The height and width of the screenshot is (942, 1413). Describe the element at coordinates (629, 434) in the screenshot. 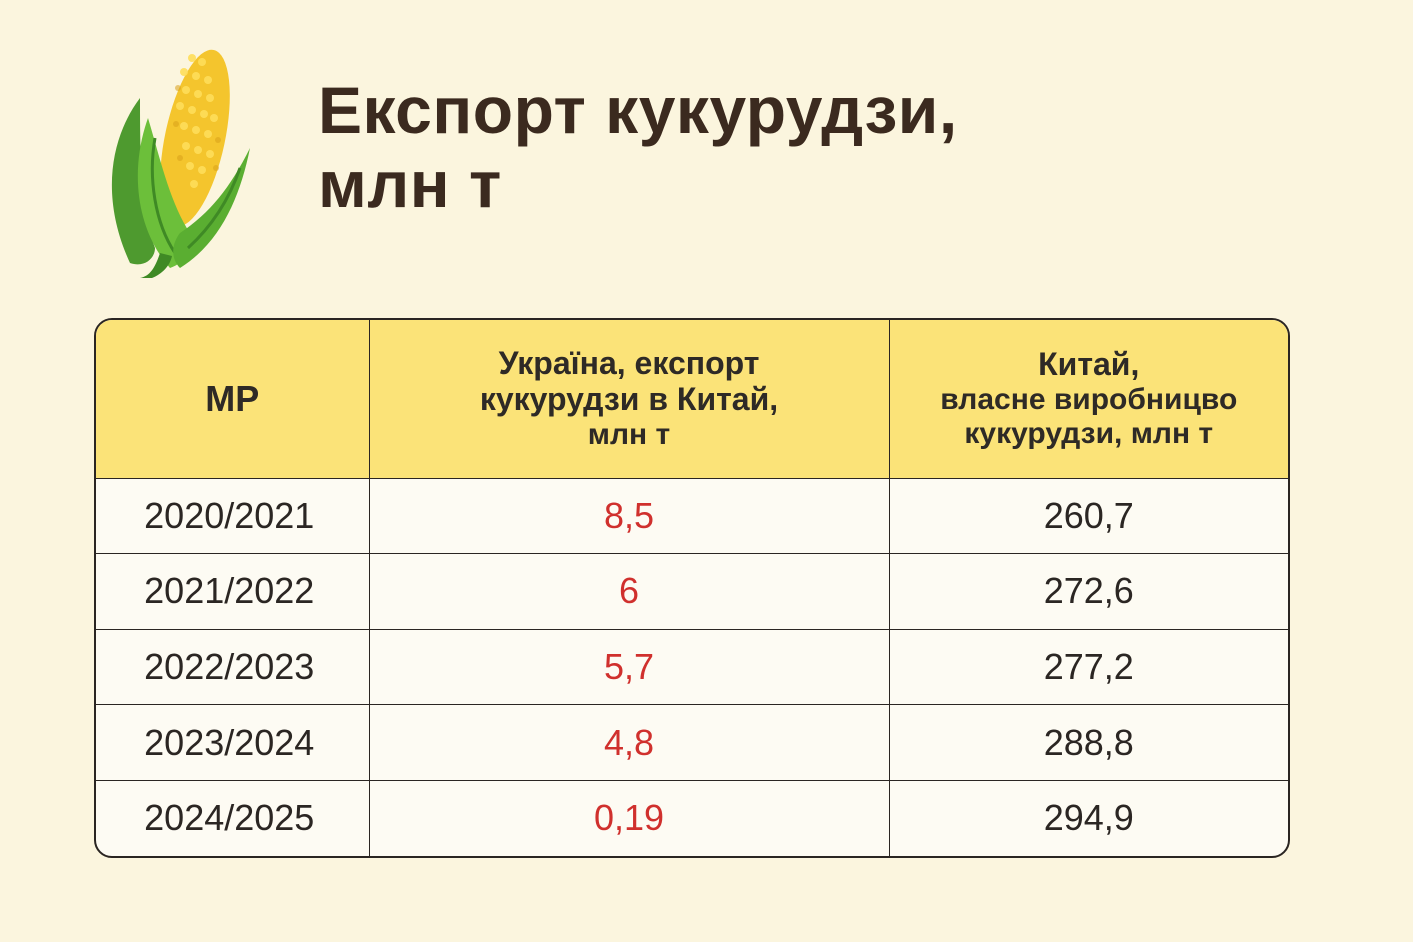

I see `header-ukraine-line-3: млн т` at that location.